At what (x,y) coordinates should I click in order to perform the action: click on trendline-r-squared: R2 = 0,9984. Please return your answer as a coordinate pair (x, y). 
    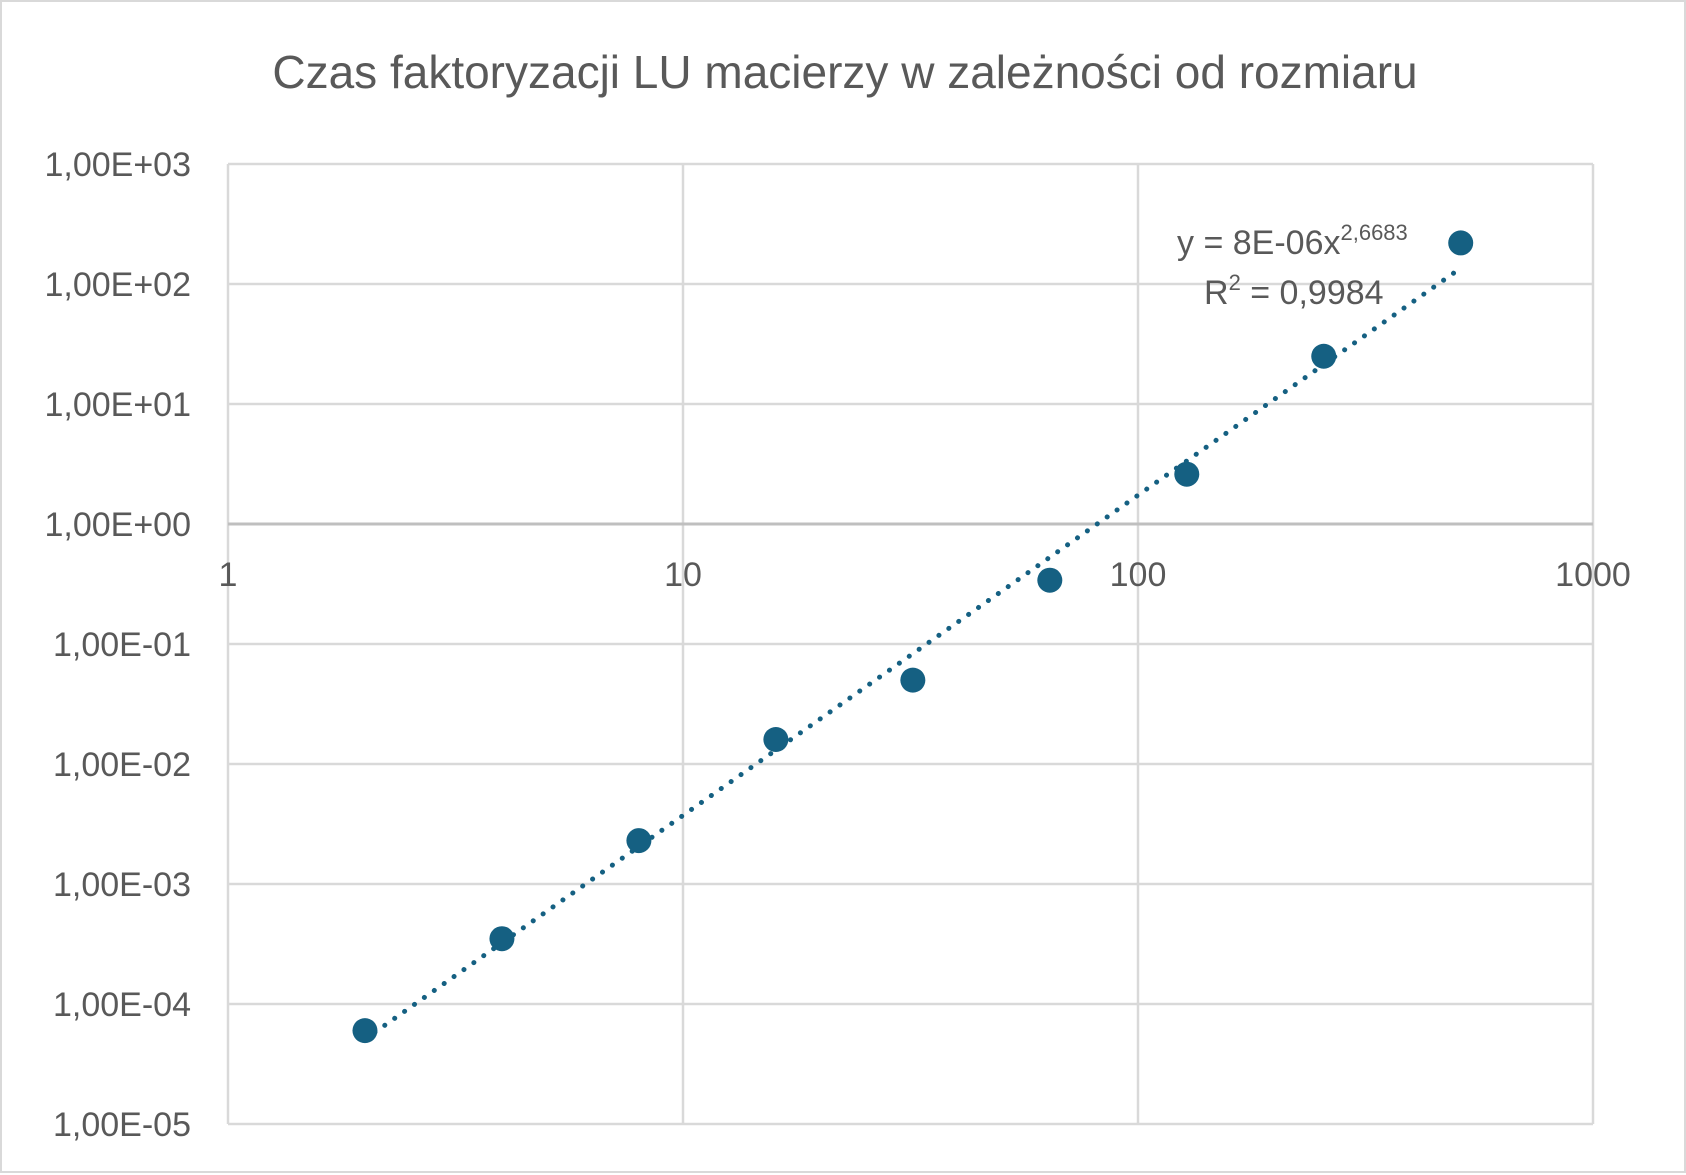
    Looking at the image, I should click on (1294, 291).